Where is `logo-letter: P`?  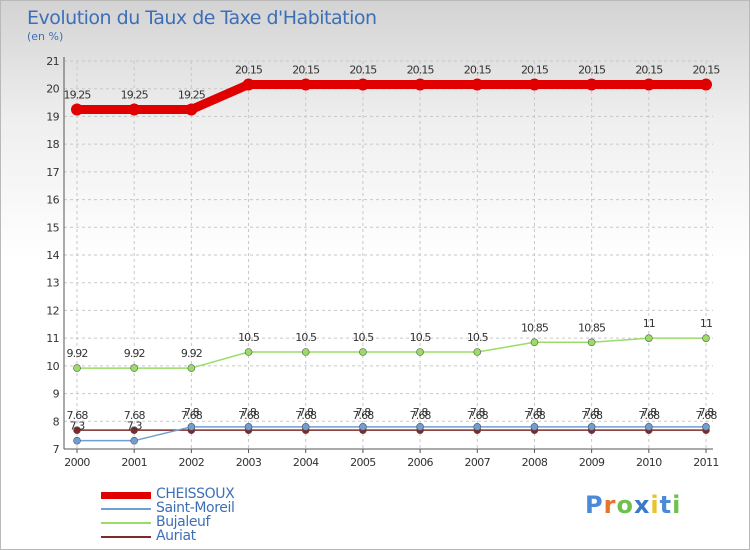 logo-letter: P is located at coordinates (594, 505).